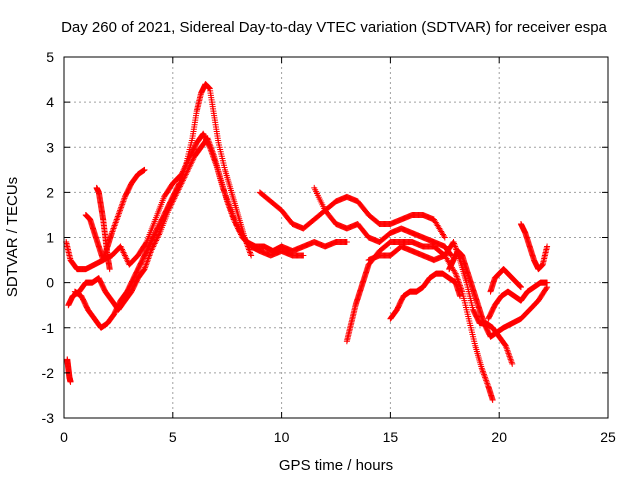  What do you see at coordinates (50, 283) in the screenshot?
I see `y-tick-label: 0` at bounding box center [50, 283].